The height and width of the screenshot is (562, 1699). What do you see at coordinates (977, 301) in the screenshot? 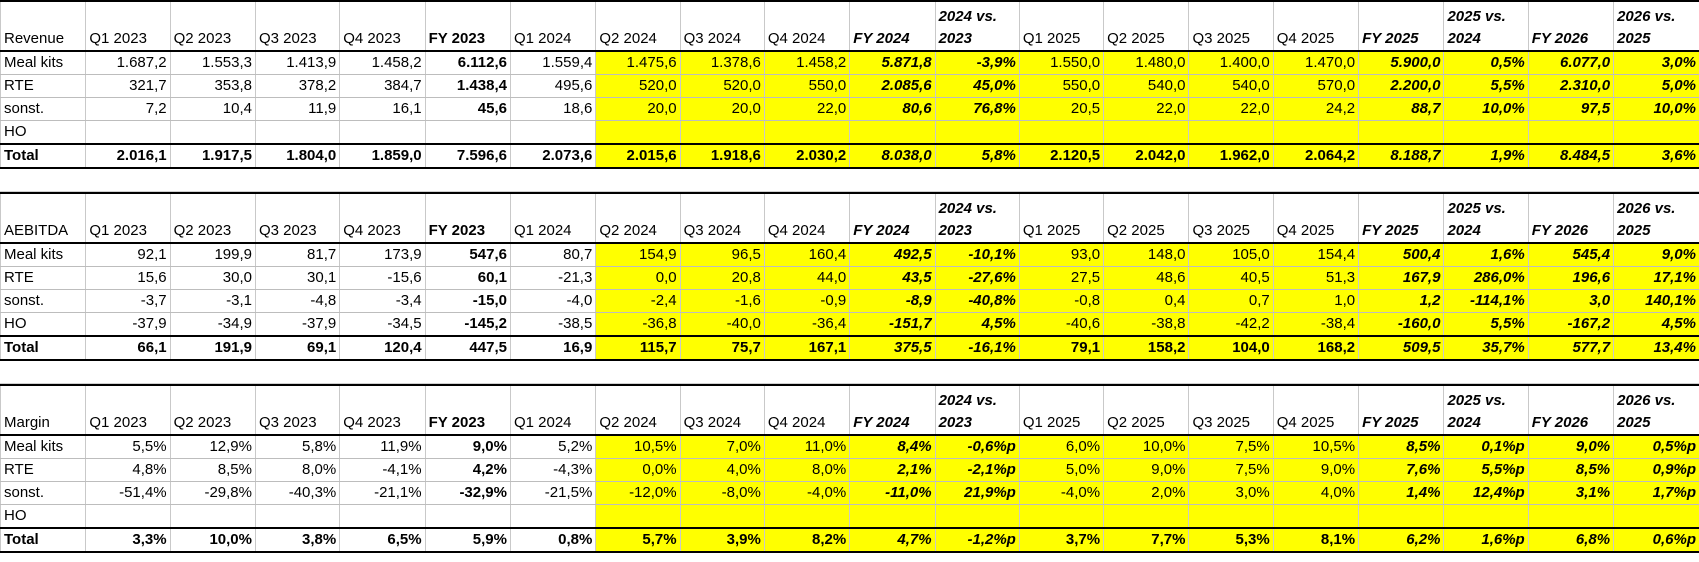
I see `table-cell: -40,8%` at bounding box center [977, 301].